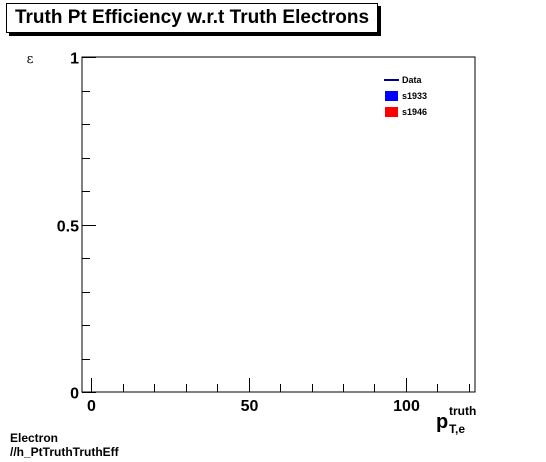  I want to click on x-axis-label-main: p, so click(442, 422).